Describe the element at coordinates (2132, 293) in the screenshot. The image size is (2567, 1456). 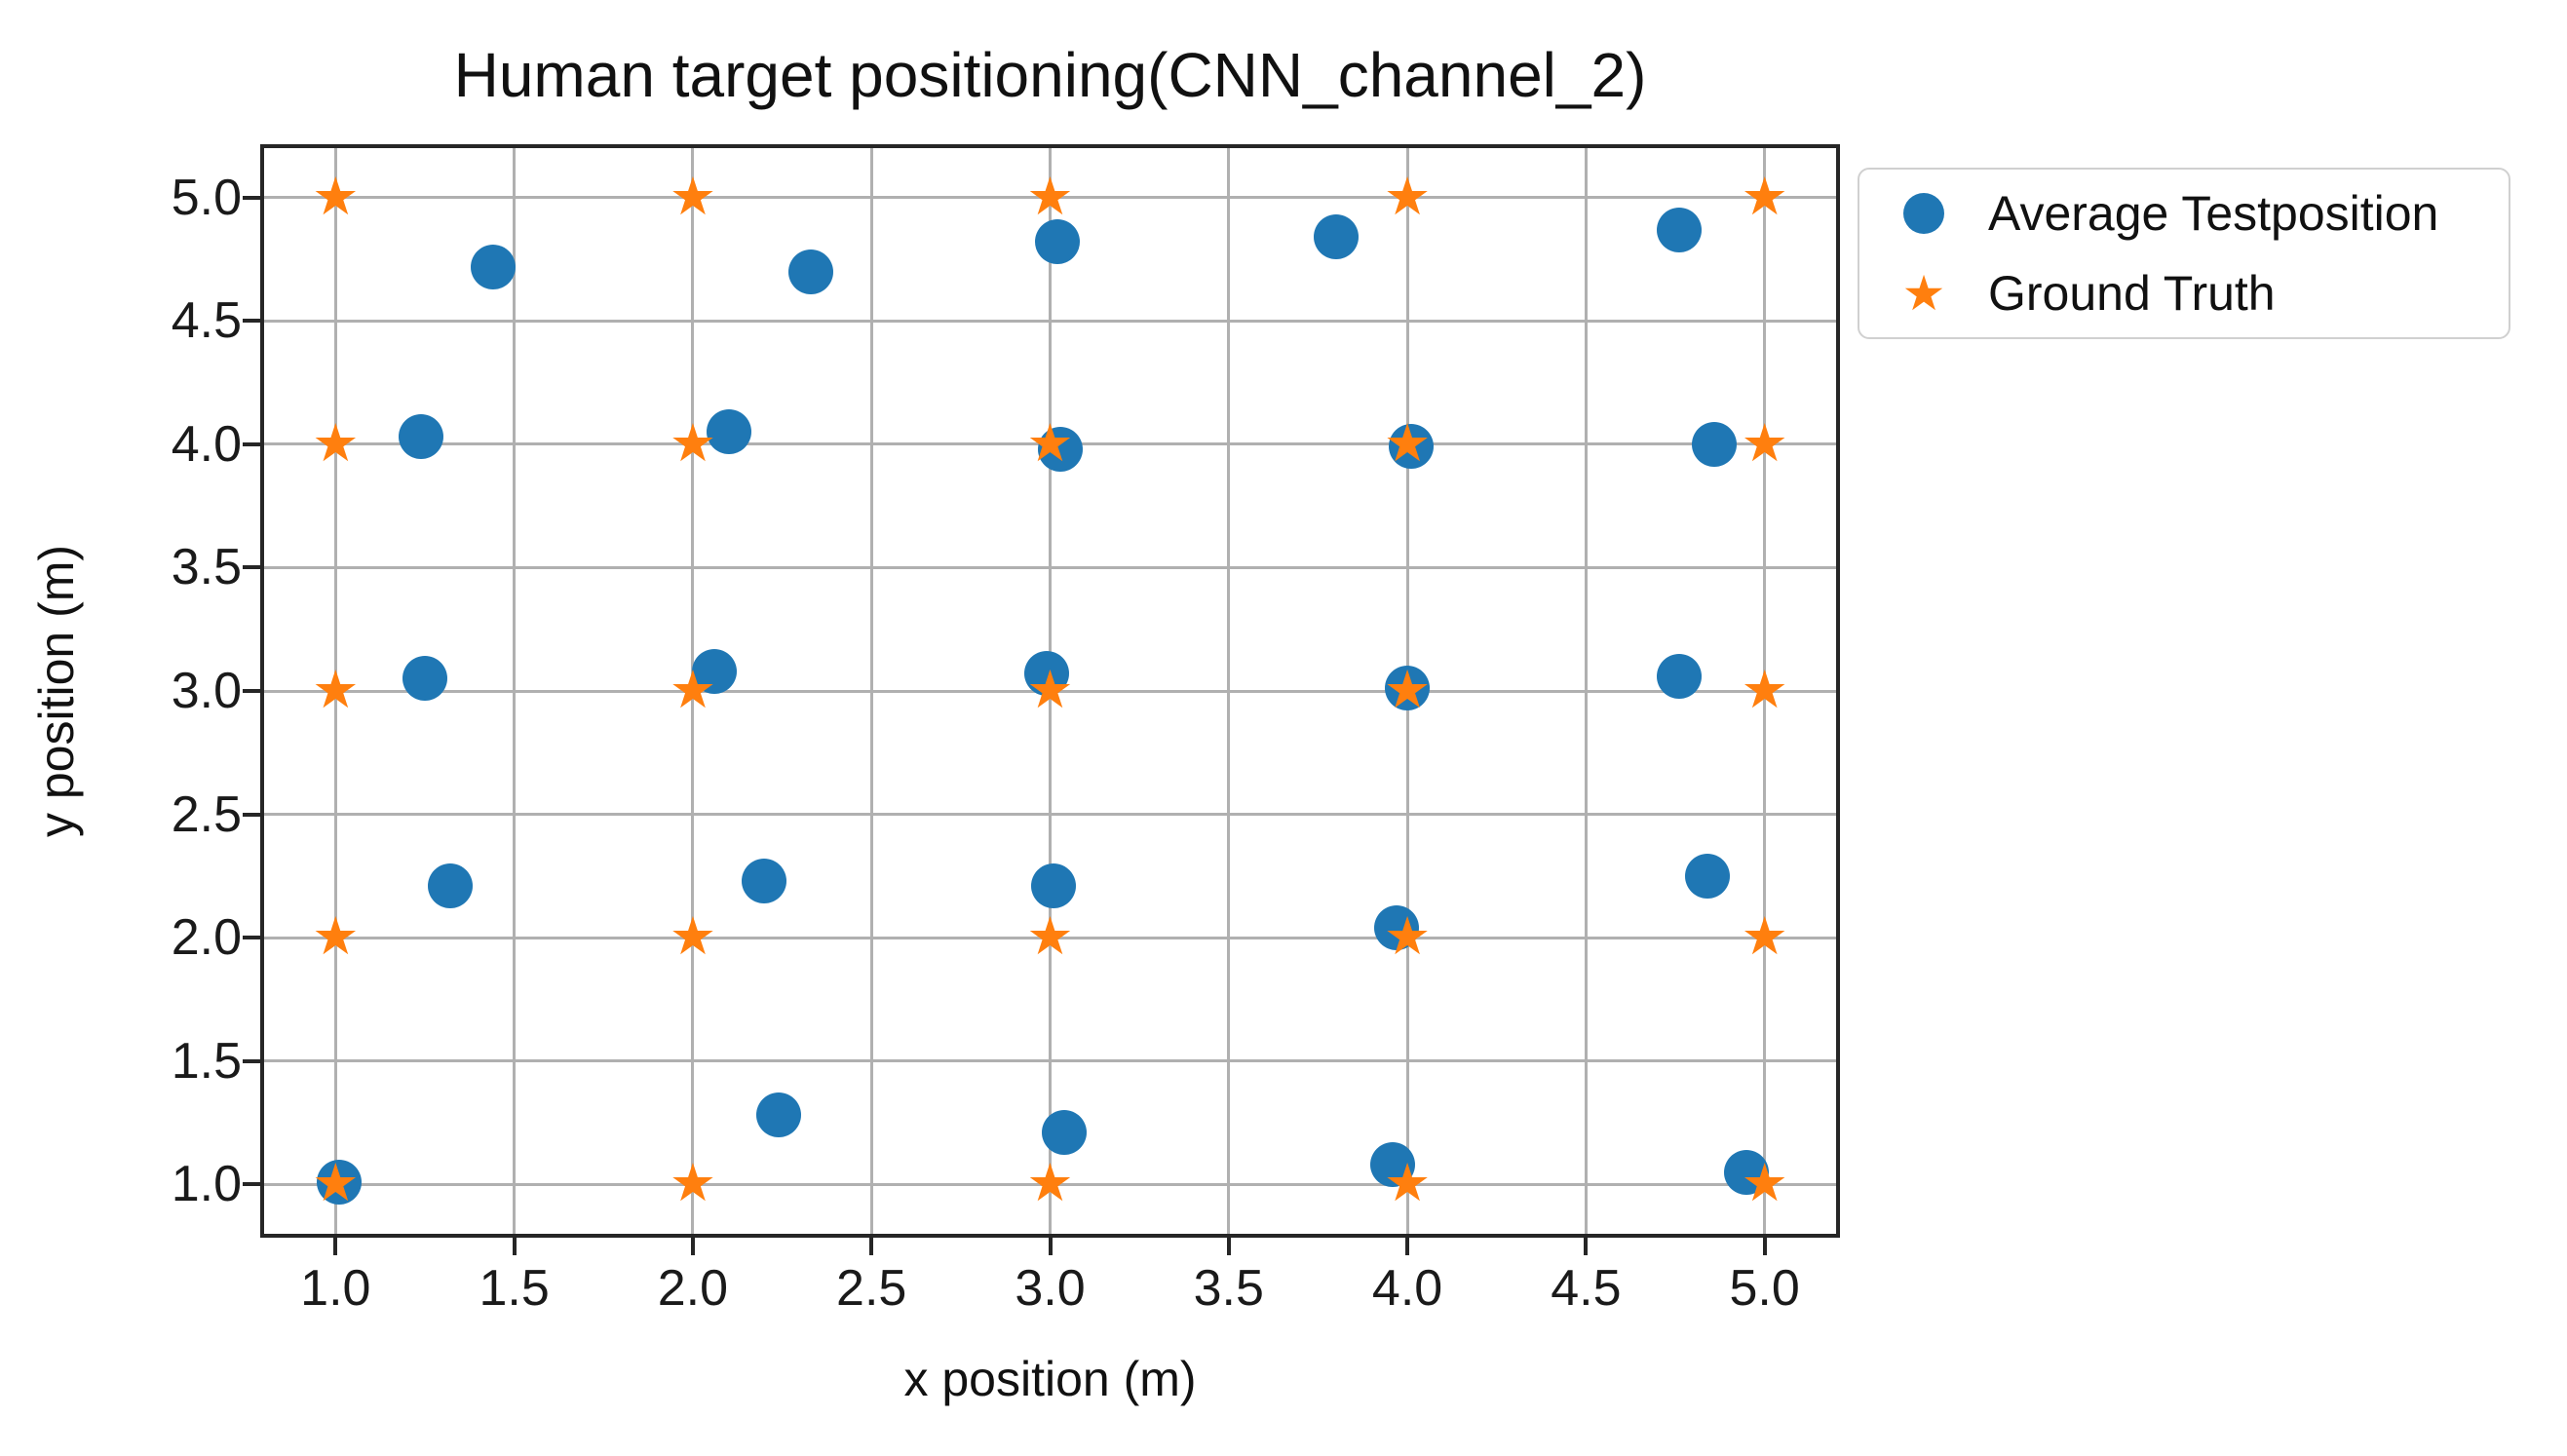
I see `legend-label-ground-truth: Ground Truth` at that location.